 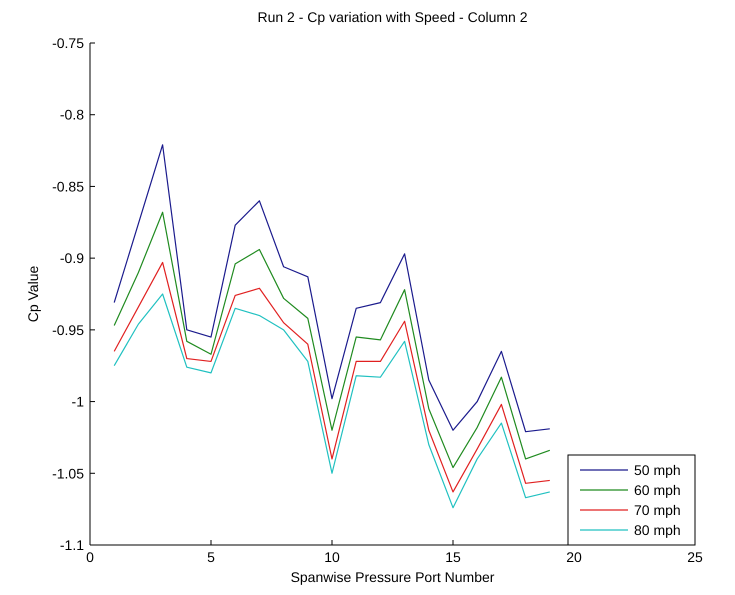 I want to click on y-tick-label: -1.05, so click(x=68, y=473).